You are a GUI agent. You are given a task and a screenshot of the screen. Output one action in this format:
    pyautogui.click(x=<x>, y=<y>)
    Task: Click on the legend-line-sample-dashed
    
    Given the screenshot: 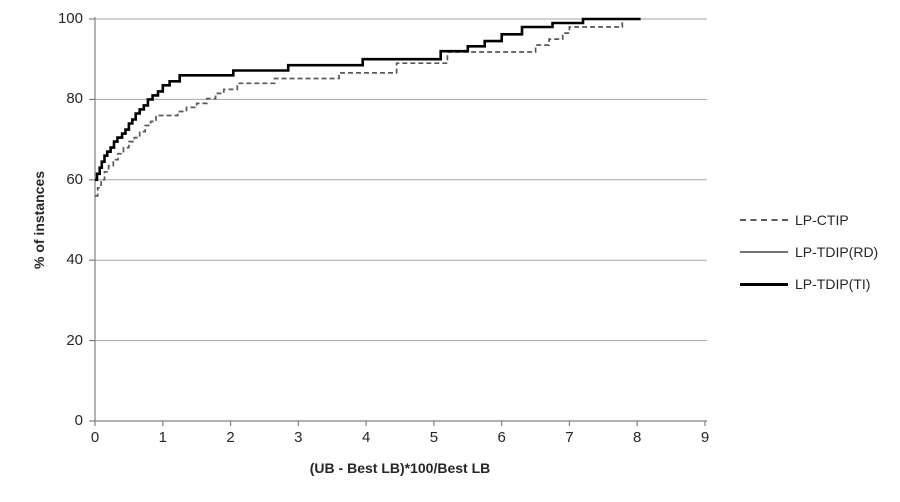 What is the action you would take?
    pyautogui.click(x=764, y=220)
    